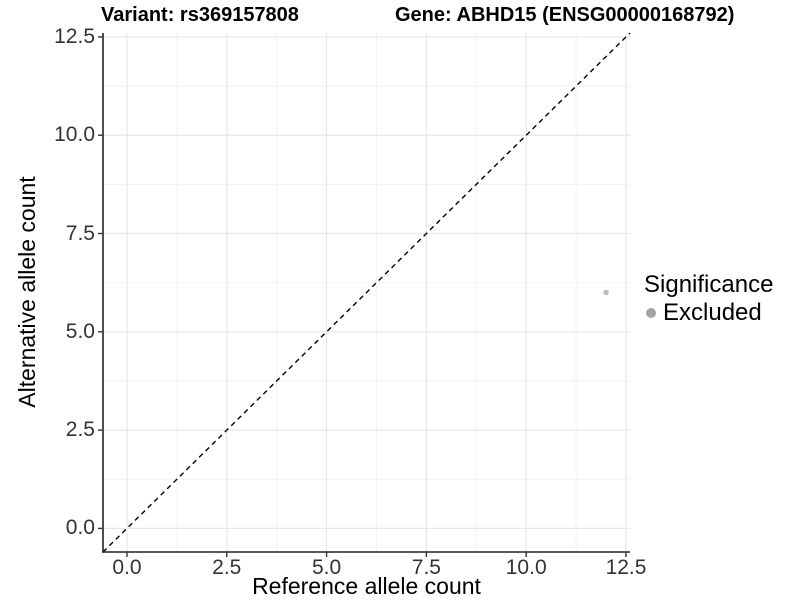 The image size is (800, 600). Describe the element at coordinates (526, 567) in the screenshot. I see `x-tick-label: 10.0` at that location.